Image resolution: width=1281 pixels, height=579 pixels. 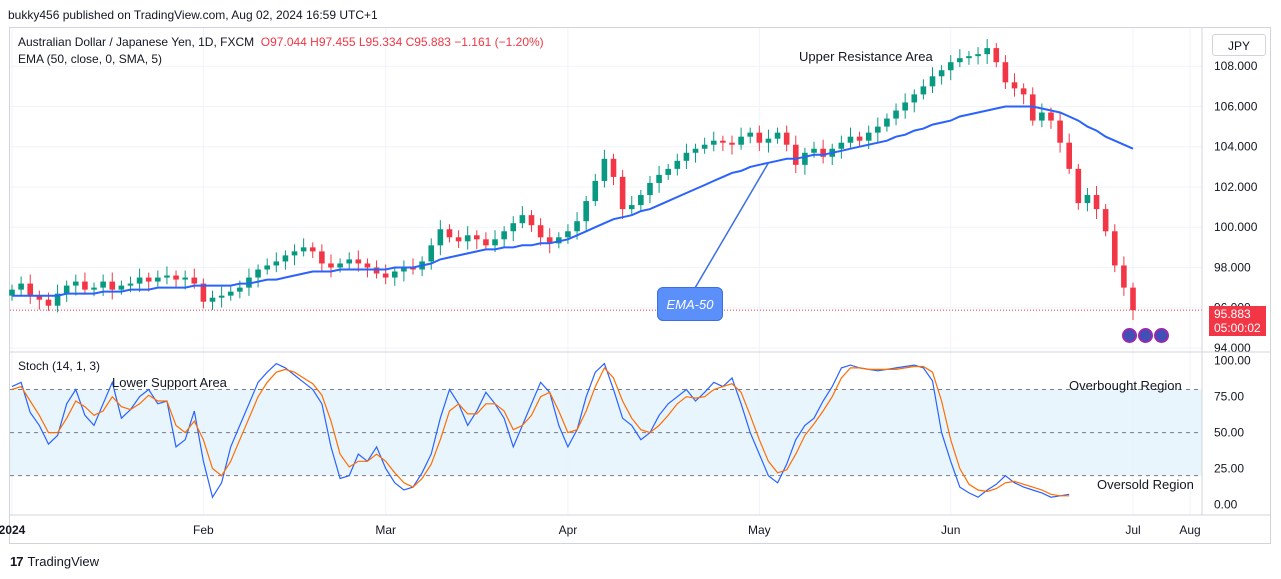 I want to click on au-flag-icon, so click(x=1145, y=335).